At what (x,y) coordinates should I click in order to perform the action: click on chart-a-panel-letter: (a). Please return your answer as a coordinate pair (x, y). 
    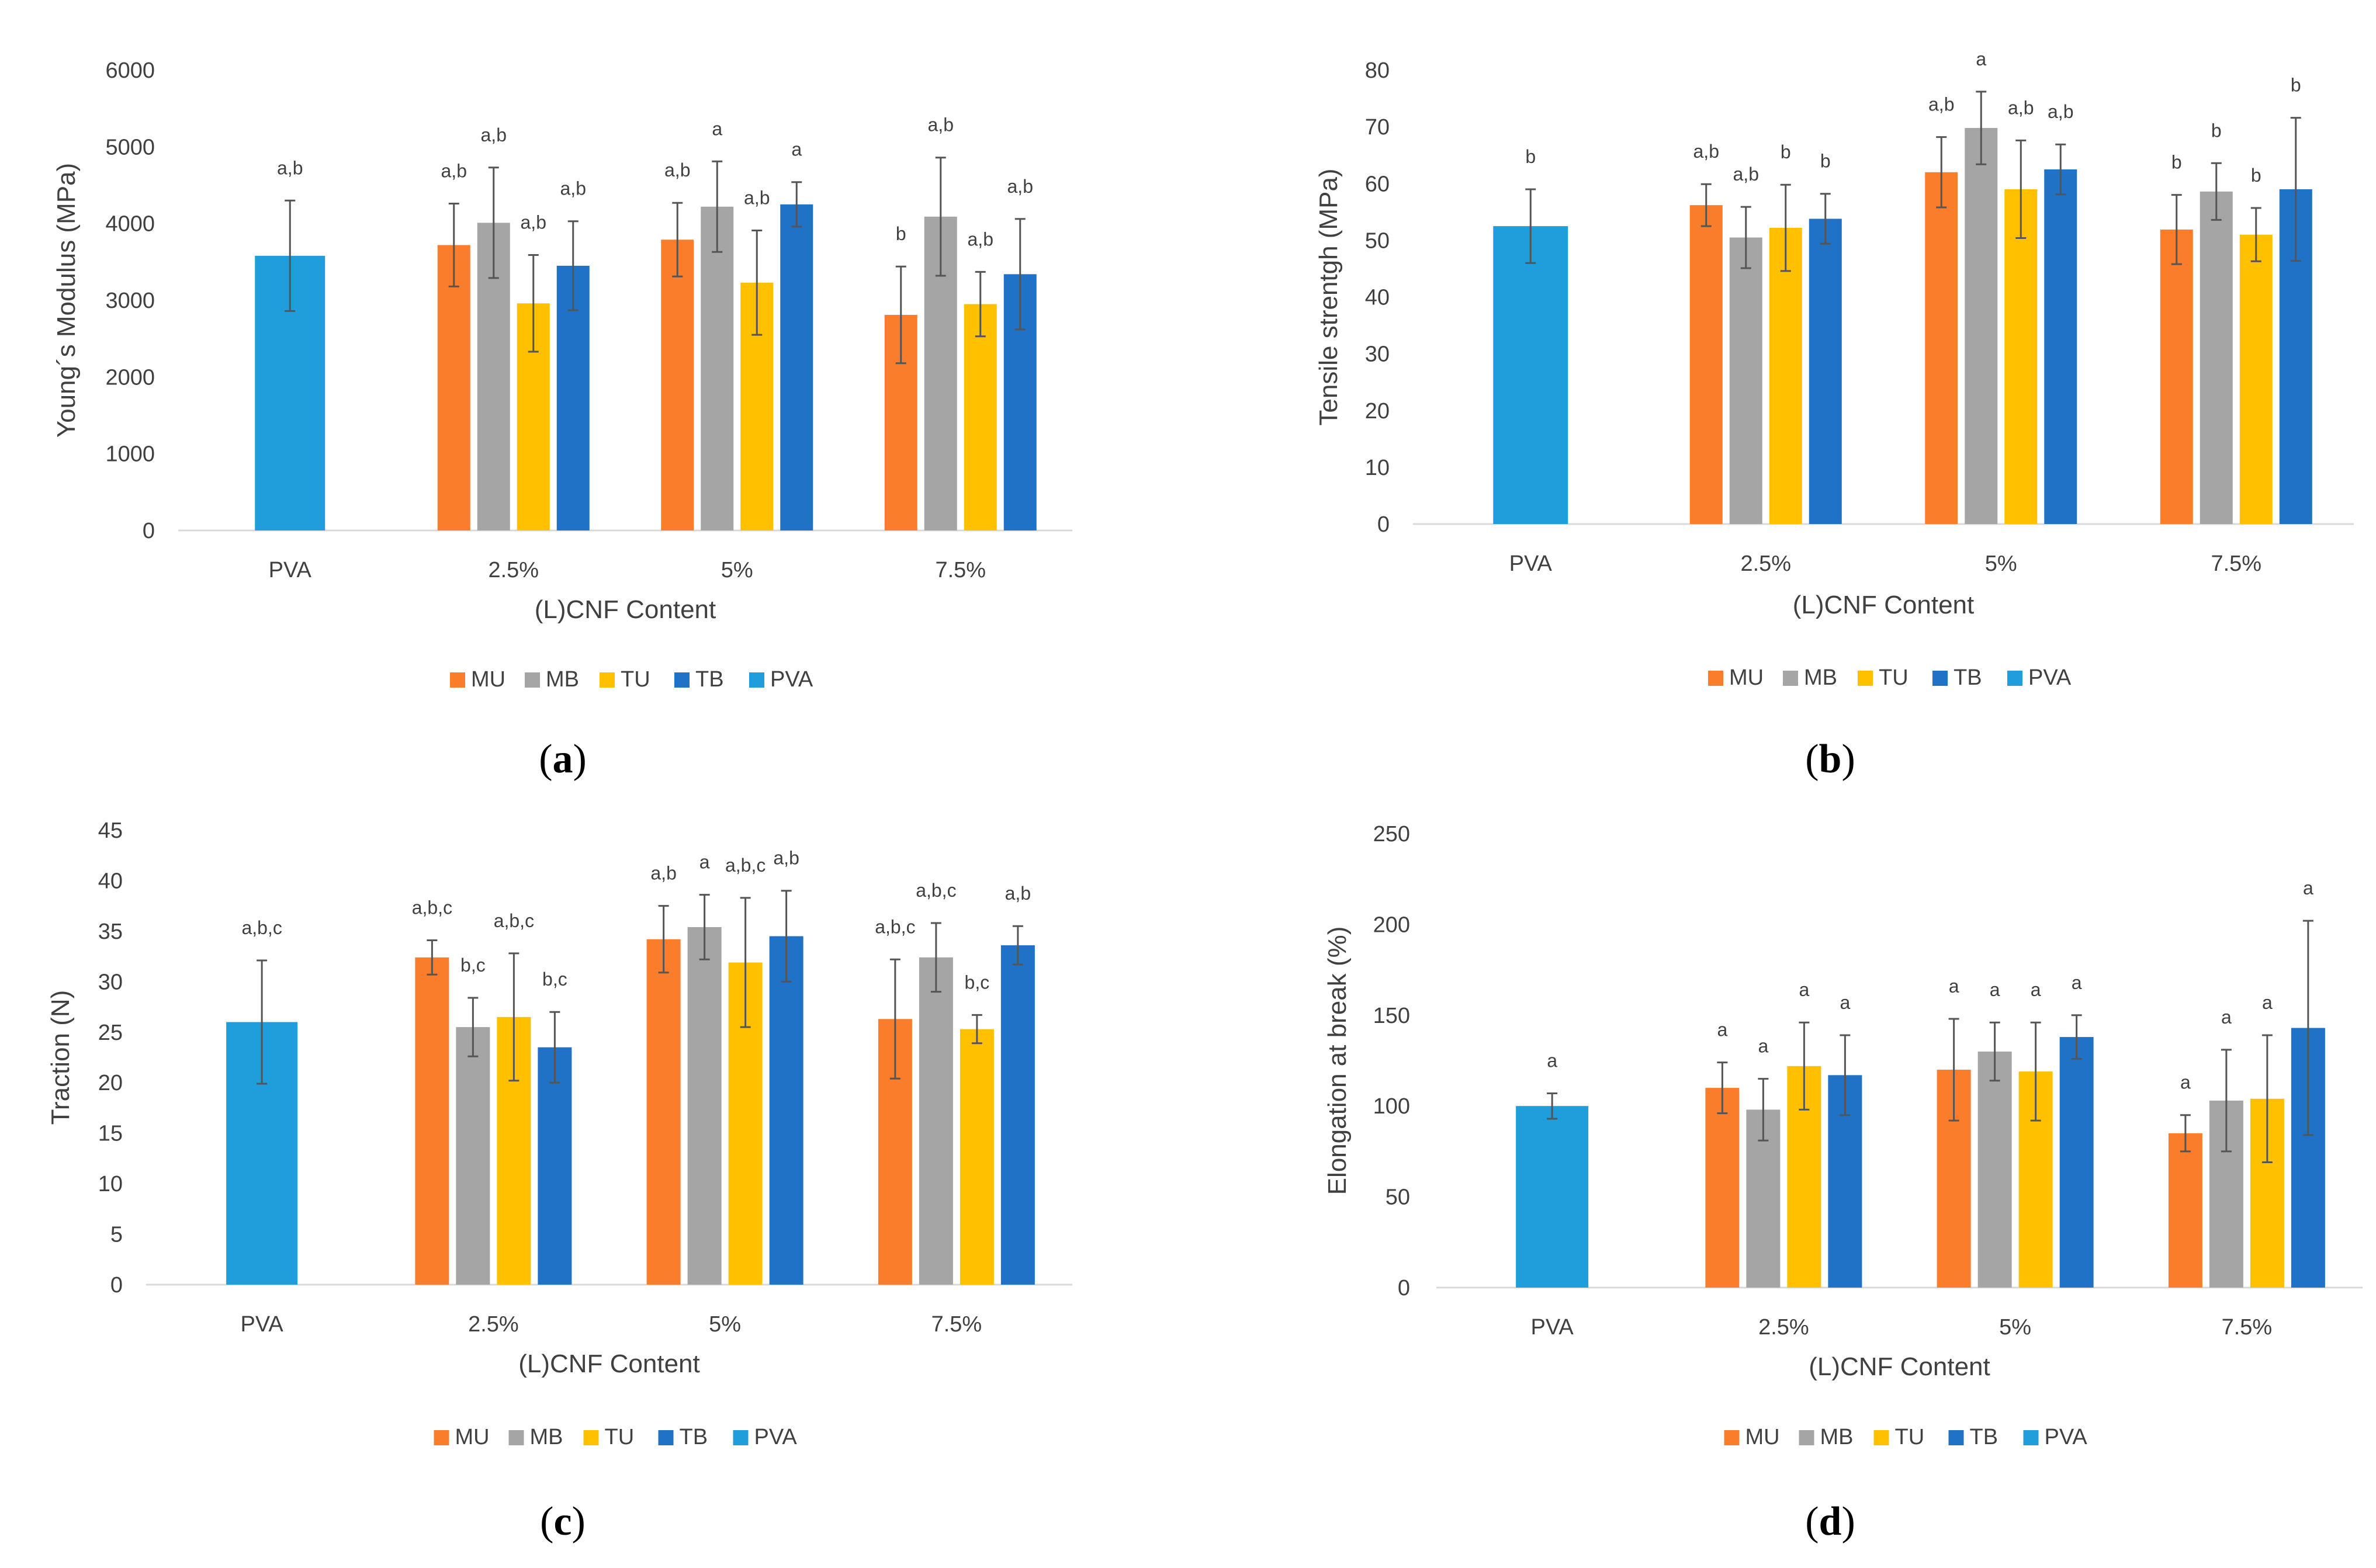
    Looking at the image, I should click on (563, 759).